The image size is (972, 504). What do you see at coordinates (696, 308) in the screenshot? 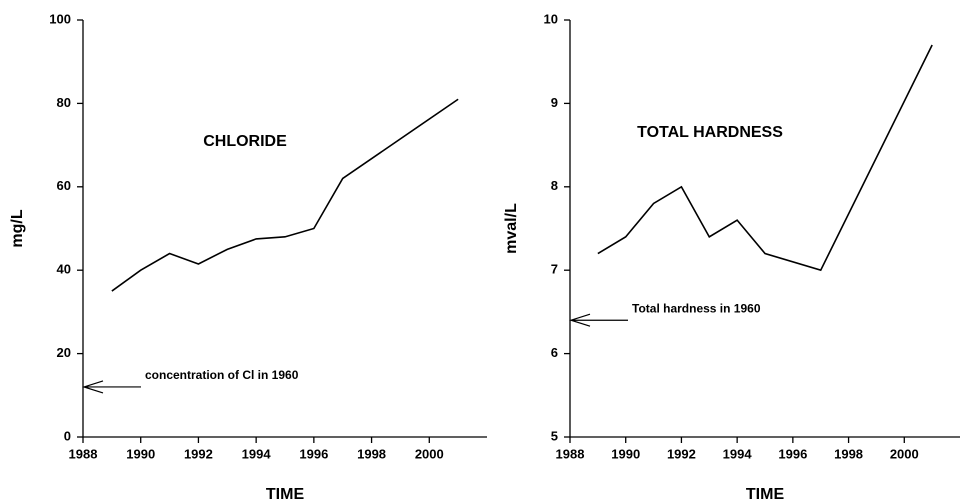
I see `annotation-text: Total hardness in 1960` at bounding box center [696, 308].